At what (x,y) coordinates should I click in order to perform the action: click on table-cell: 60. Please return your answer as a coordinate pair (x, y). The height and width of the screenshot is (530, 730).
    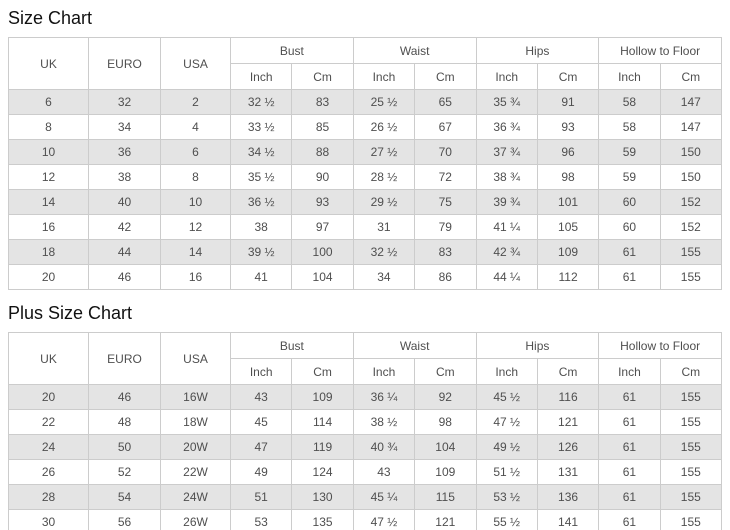
    Looking at the image, I should click on (629, 202).